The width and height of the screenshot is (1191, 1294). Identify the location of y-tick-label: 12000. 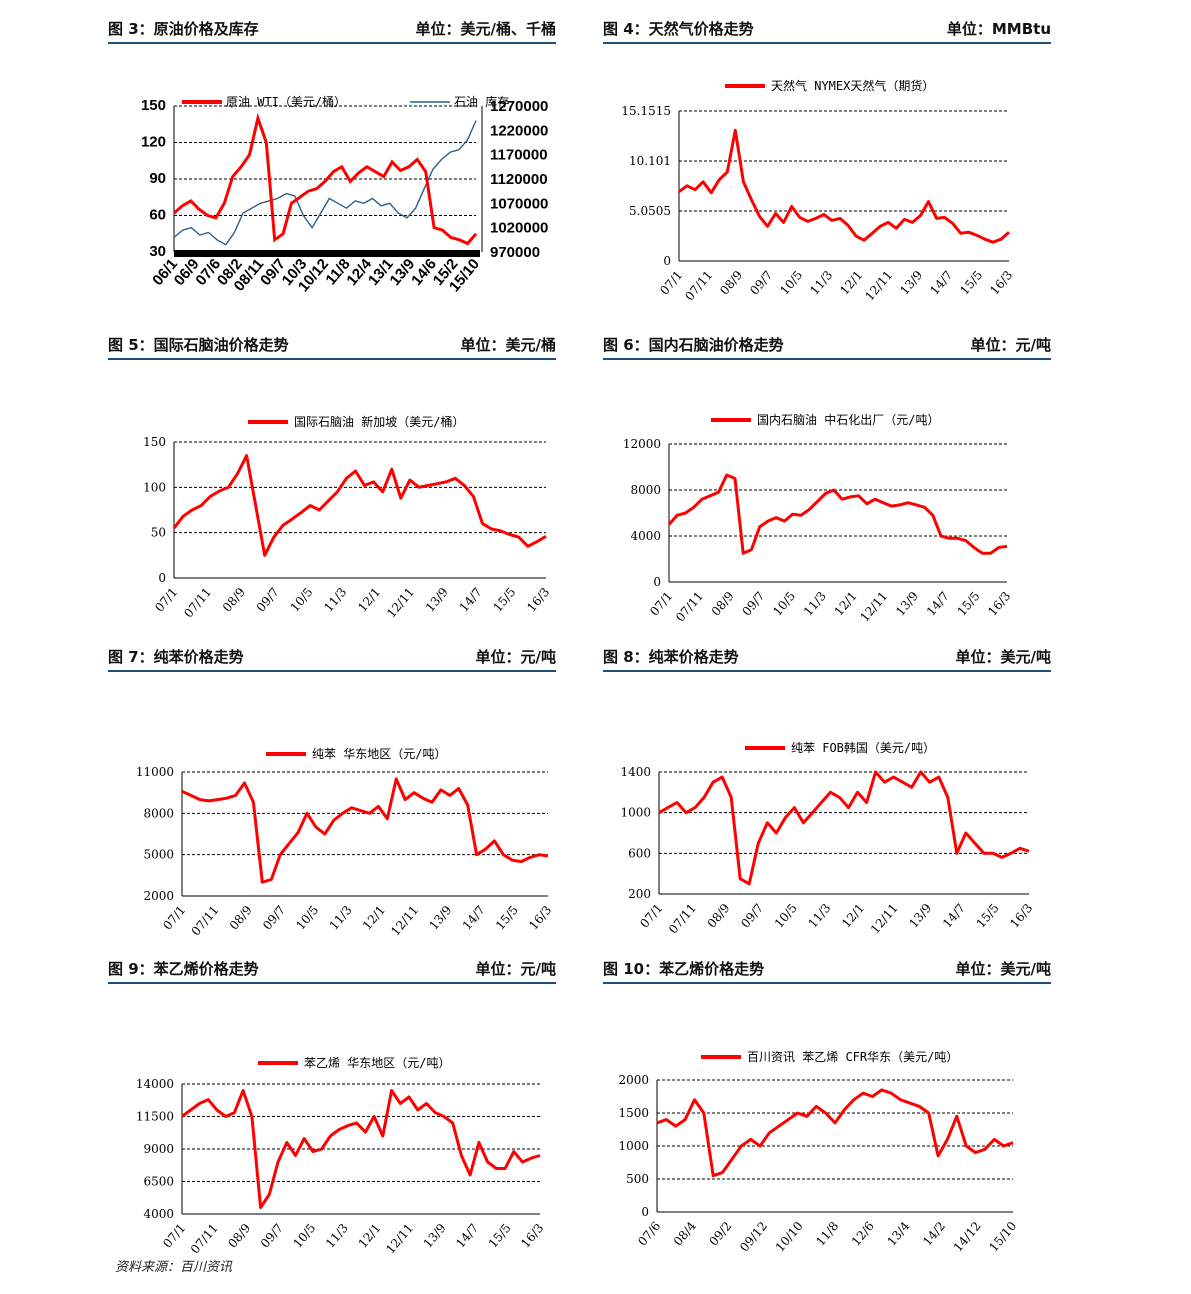
(642, 444).